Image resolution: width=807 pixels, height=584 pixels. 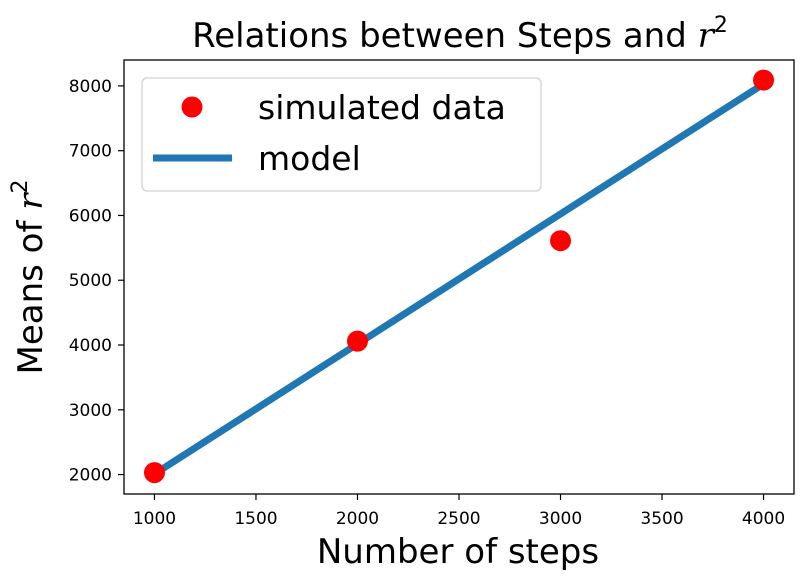 What do you see at coordinates (20, 186) in the screenshot?
I see `y-axis-label-exponent: 2` at bounding box center [20, 186].